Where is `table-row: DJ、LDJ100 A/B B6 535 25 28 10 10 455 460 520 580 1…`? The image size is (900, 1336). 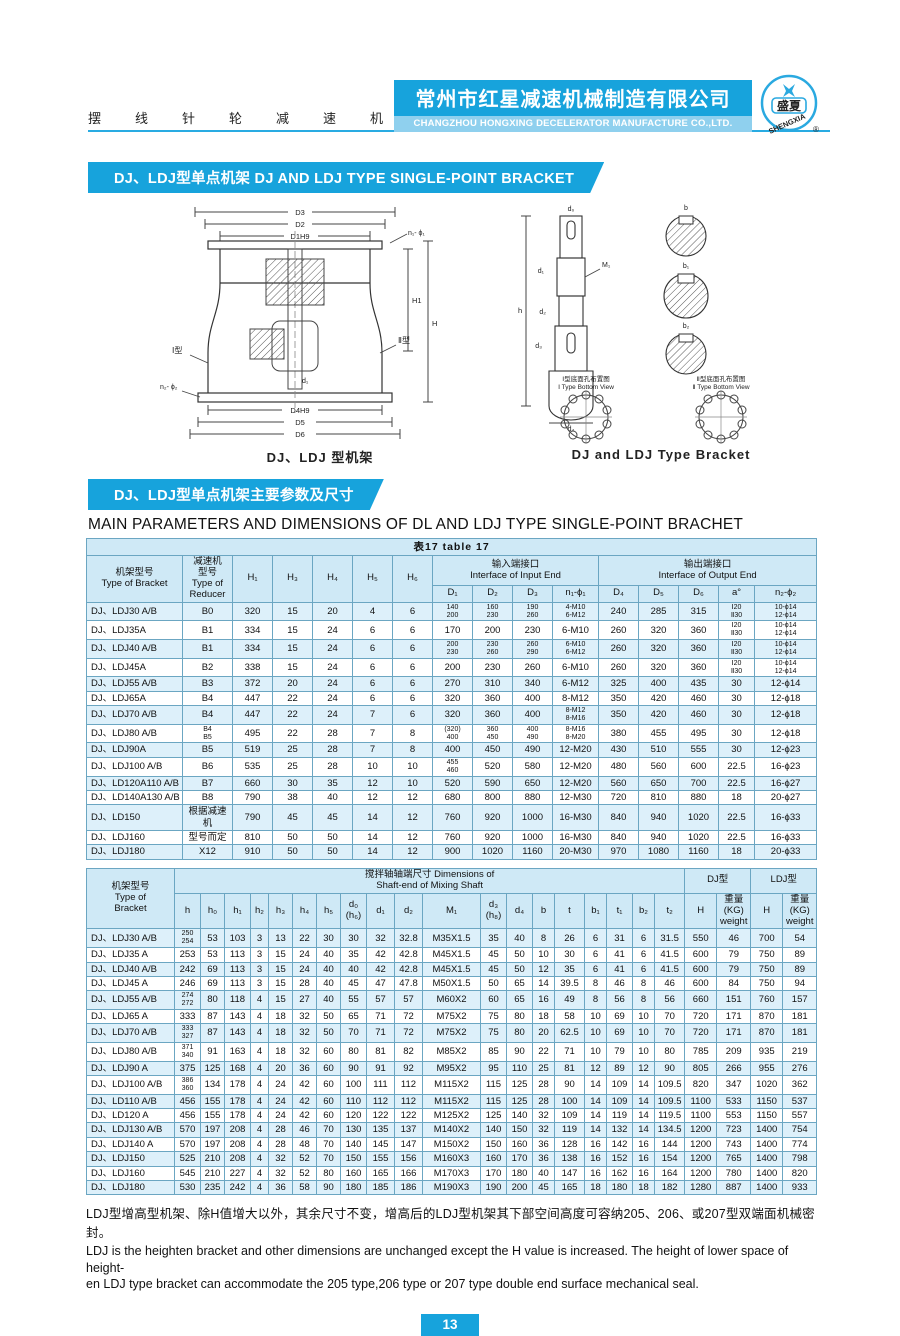 table-row: DJ、LDJ100 A/B B6 535 25 28 10 10 455 460 520 580 1… is located at coordinates (452, 766).